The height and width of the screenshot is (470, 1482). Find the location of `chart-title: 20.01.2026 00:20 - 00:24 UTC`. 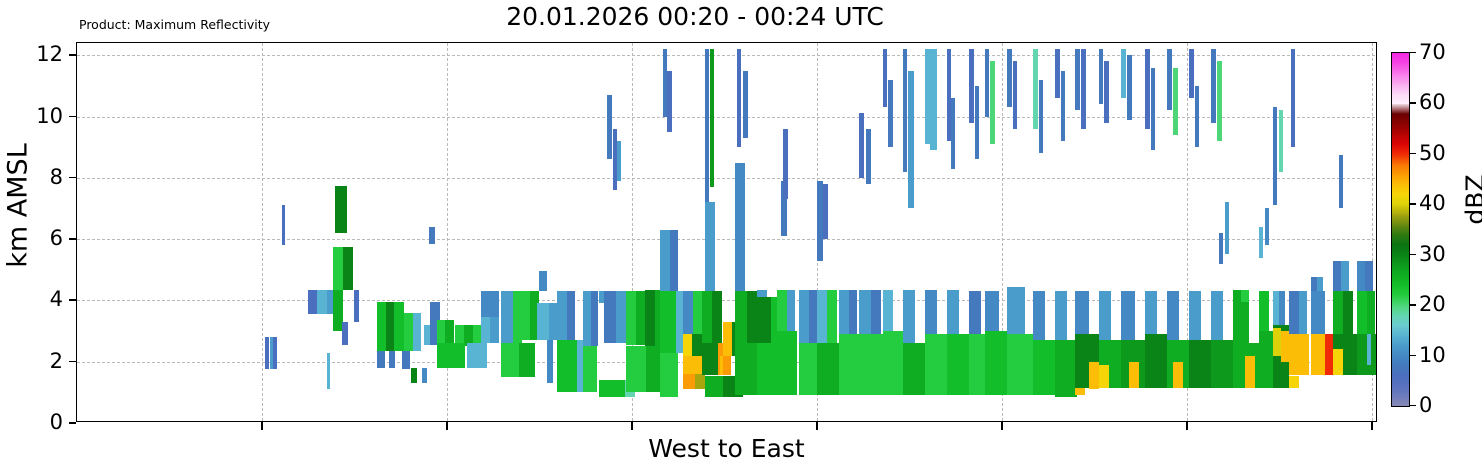

chart-title: 20.01.2026 00:20 - 00:24 UTC is located at coordinates (695, 16).